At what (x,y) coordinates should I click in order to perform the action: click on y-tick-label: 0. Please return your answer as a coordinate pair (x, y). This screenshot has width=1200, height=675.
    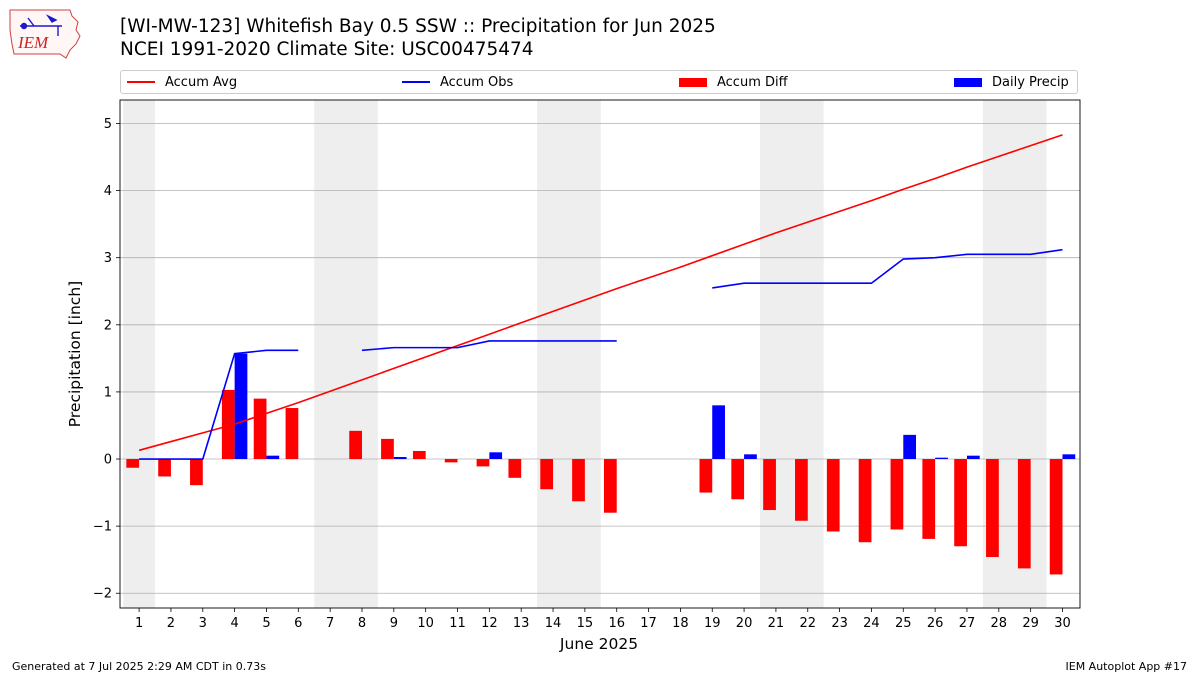
    Looking at the image, I should click on (108, 460).